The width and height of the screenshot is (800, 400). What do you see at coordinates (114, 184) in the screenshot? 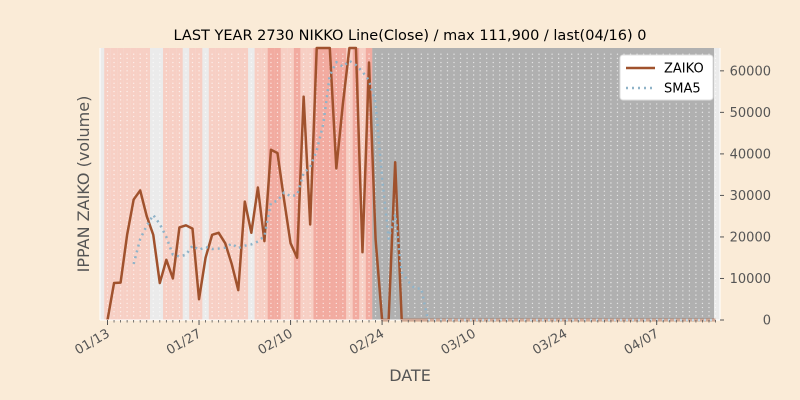
I see `shade-pink` at bounding box center [114, 184].